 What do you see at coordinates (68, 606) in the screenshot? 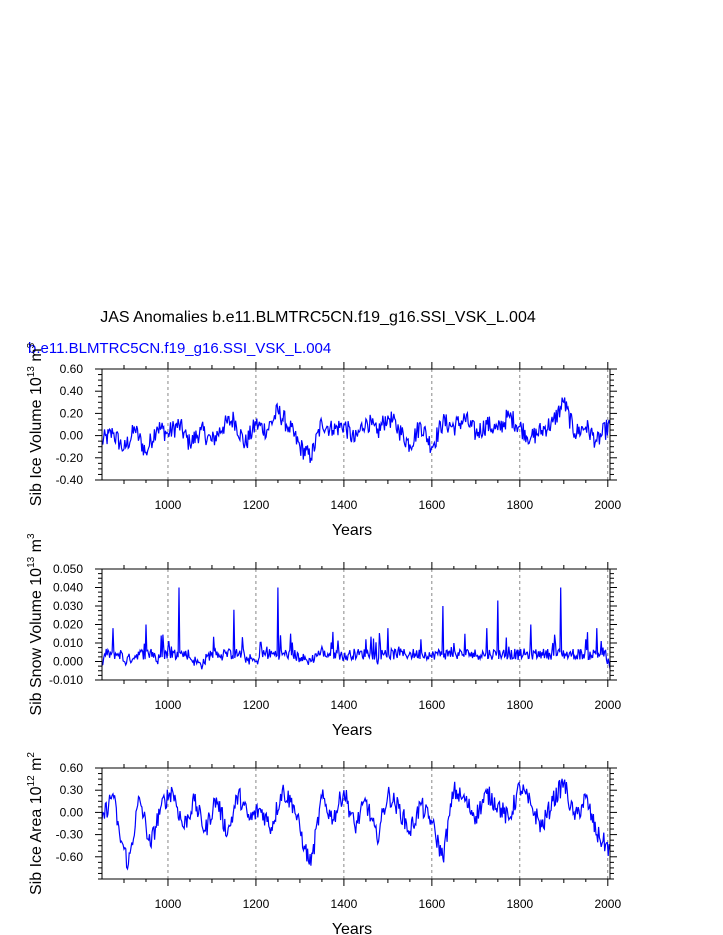
I see `y-tick-label: 0.030` at bounding box center [68, 606].